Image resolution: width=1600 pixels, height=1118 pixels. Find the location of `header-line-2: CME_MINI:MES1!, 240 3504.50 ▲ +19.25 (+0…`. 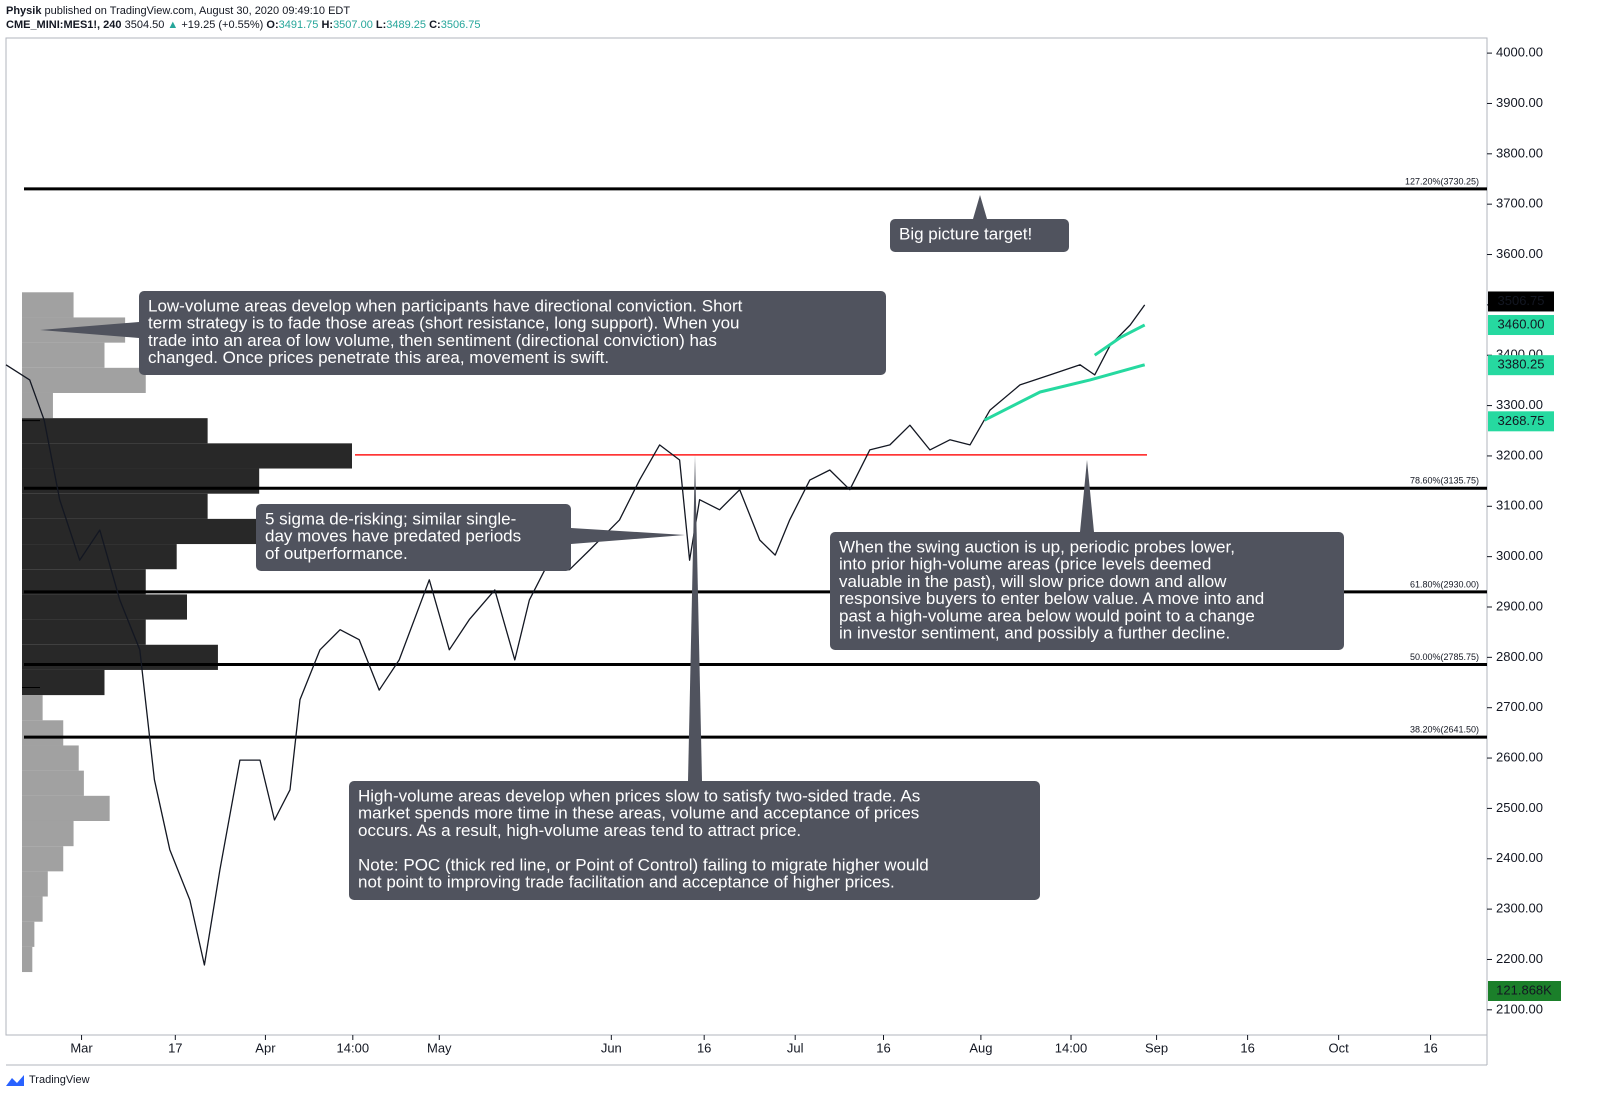

header-line-2: CME_MINI:MES1!, 240 3504.50 ▲ +19.25 (+0… is located at coordinates (243, 25).